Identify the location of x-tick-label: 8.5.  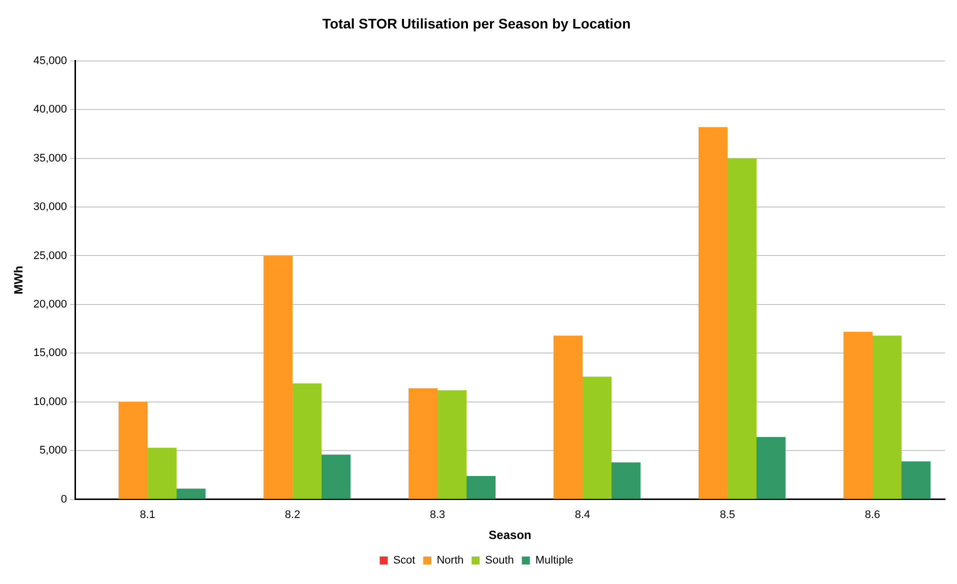
(728, 515).